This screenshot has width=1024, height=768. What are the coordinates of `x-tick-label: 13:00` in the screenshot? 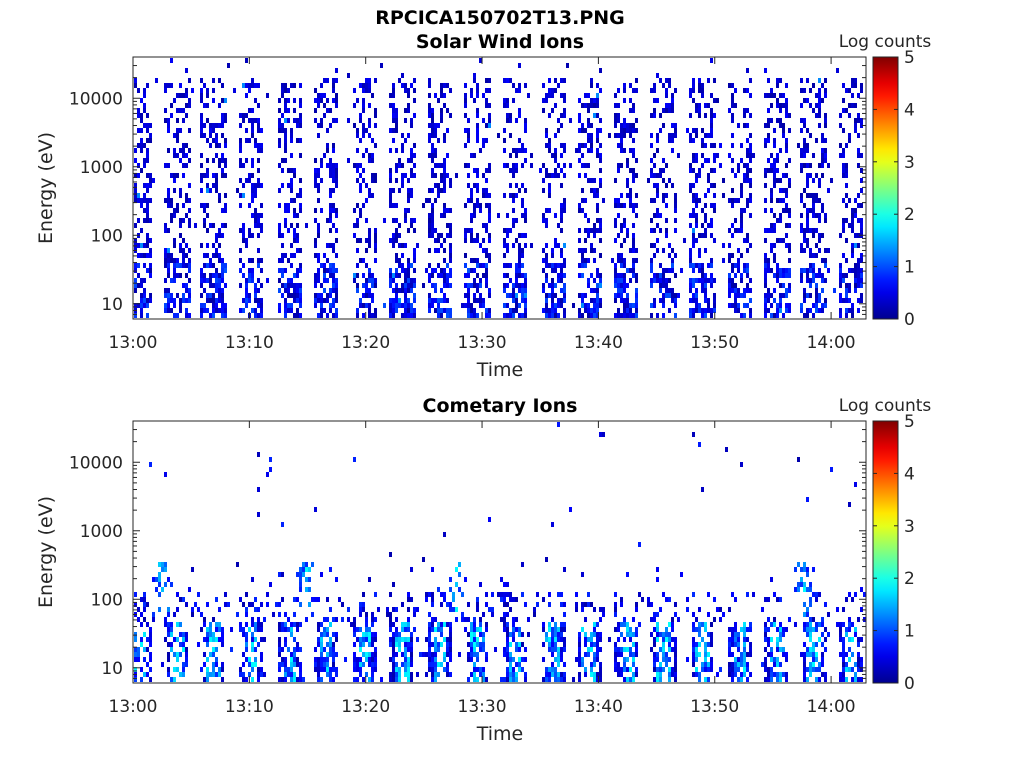 It's located at (133, 707).